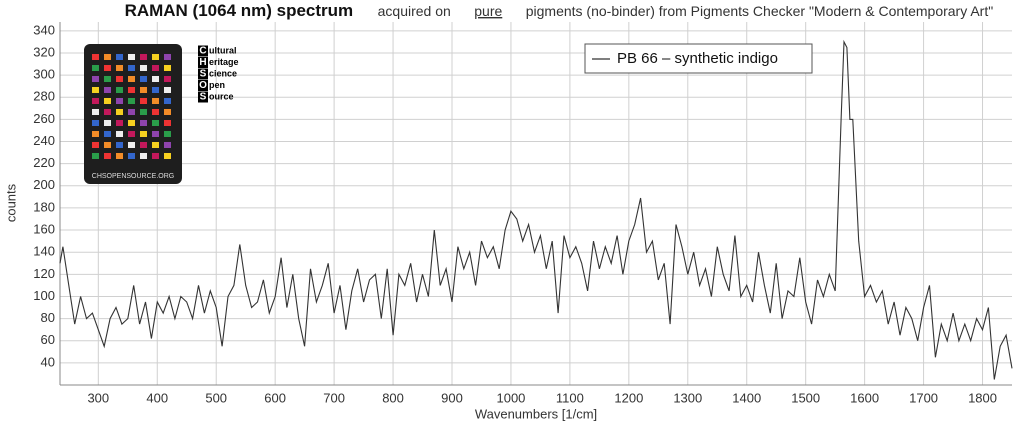 The width and height of the screenshot is (1024, 429). What do you see at coordinates (48, 361) in the screenshot?
I see `y-tick-label: 40` at bounding box center [48, 361].